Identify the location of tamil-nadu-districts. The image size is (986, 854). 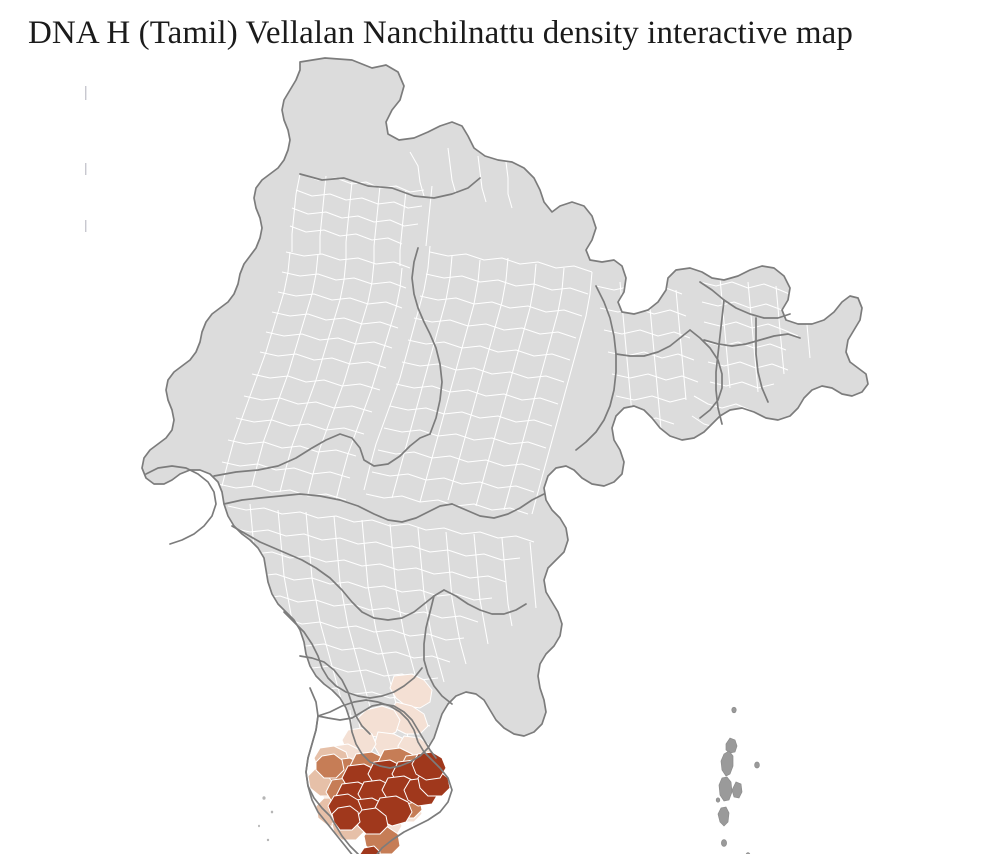
(379, 763).